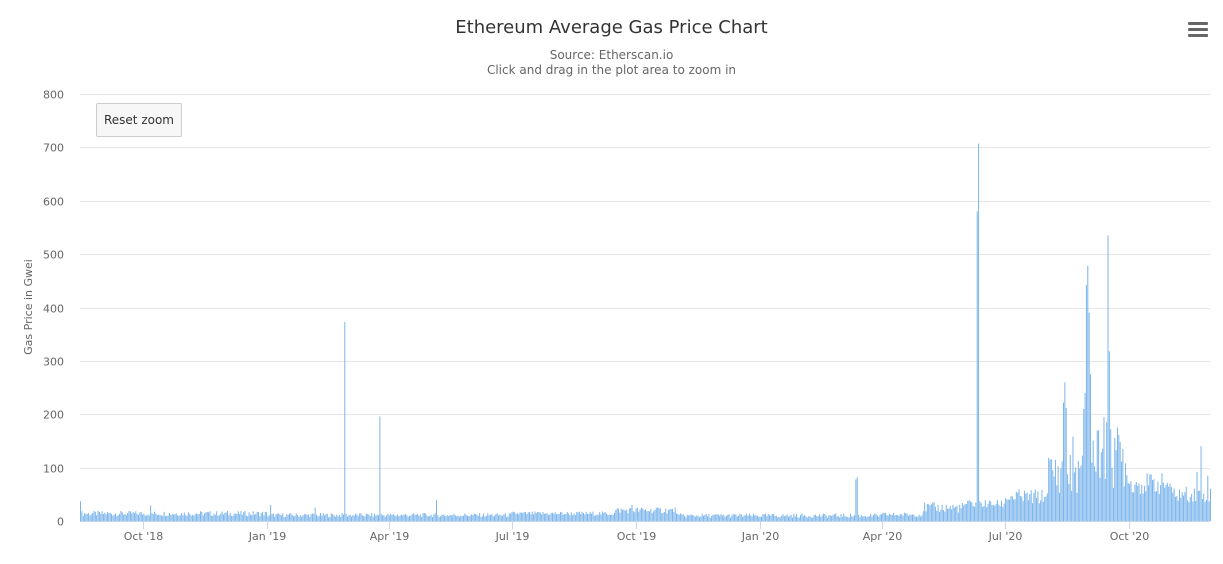 This screenshot has width=1223, height=564. I want to click on x-tick-label: Jan '19, so click(267, 536).